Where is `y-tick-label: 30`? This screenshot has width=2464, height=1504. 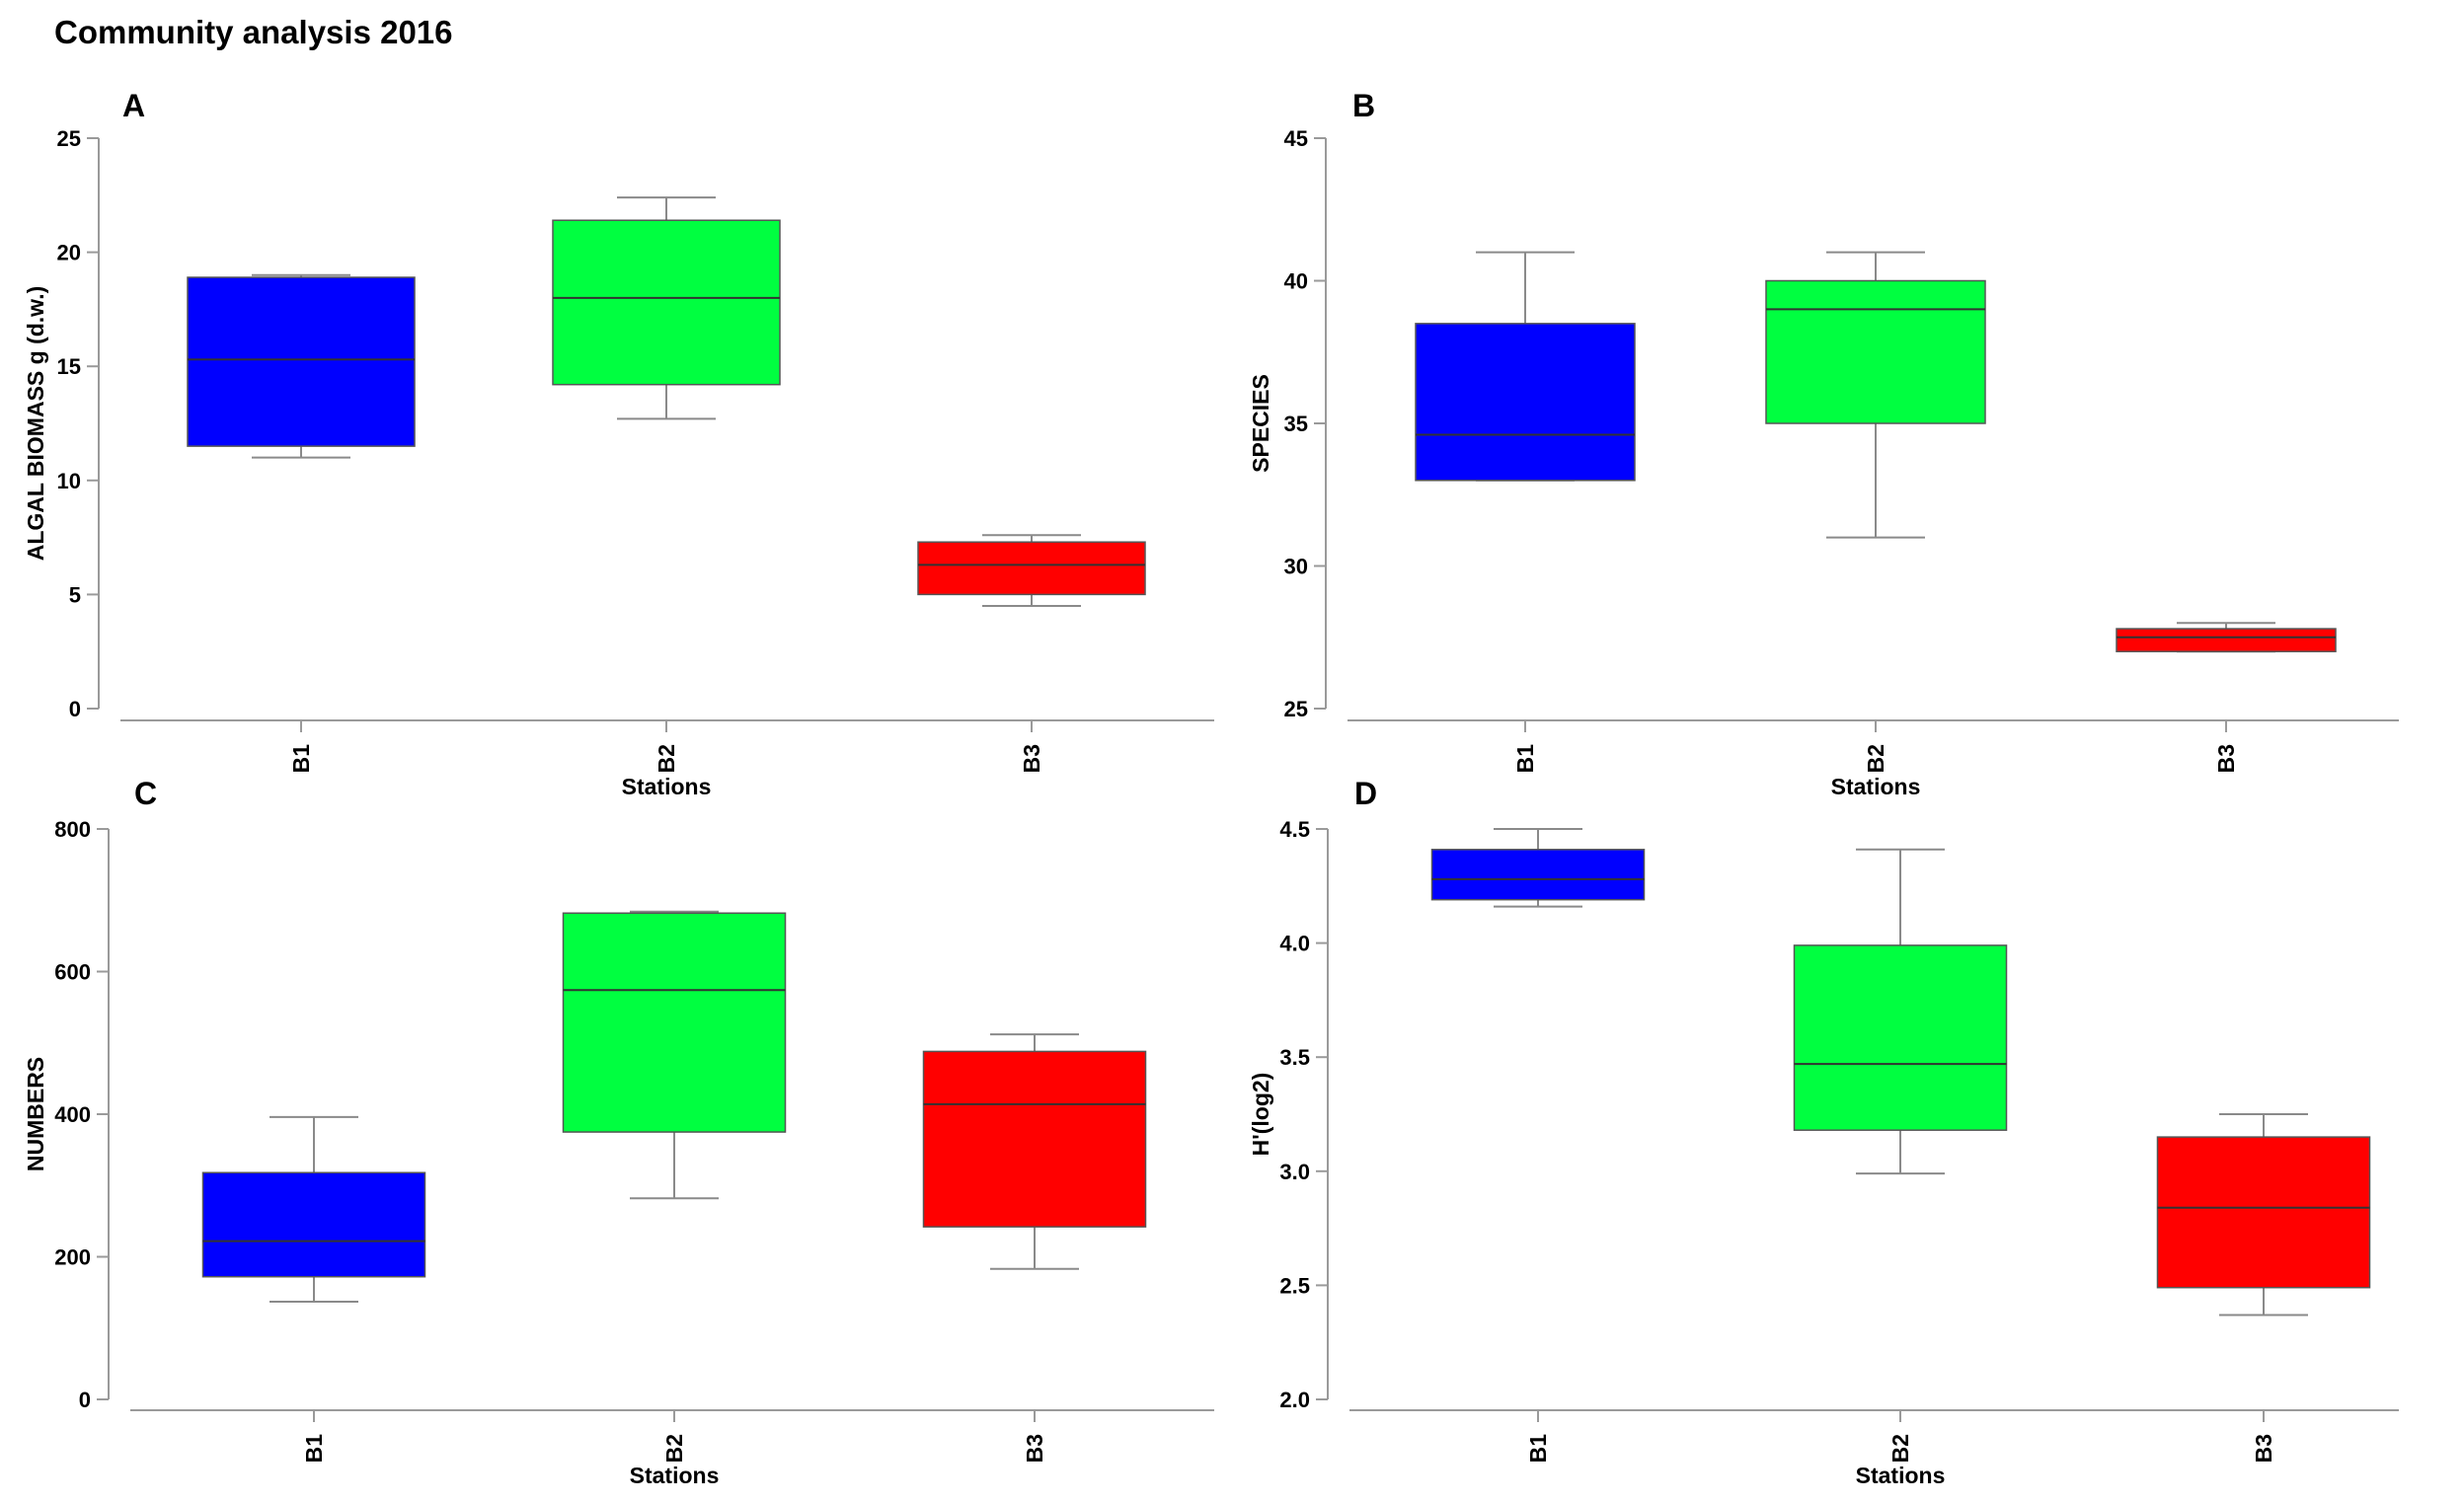
y-tick-label: 30 is located at coordinates (1296, 567).